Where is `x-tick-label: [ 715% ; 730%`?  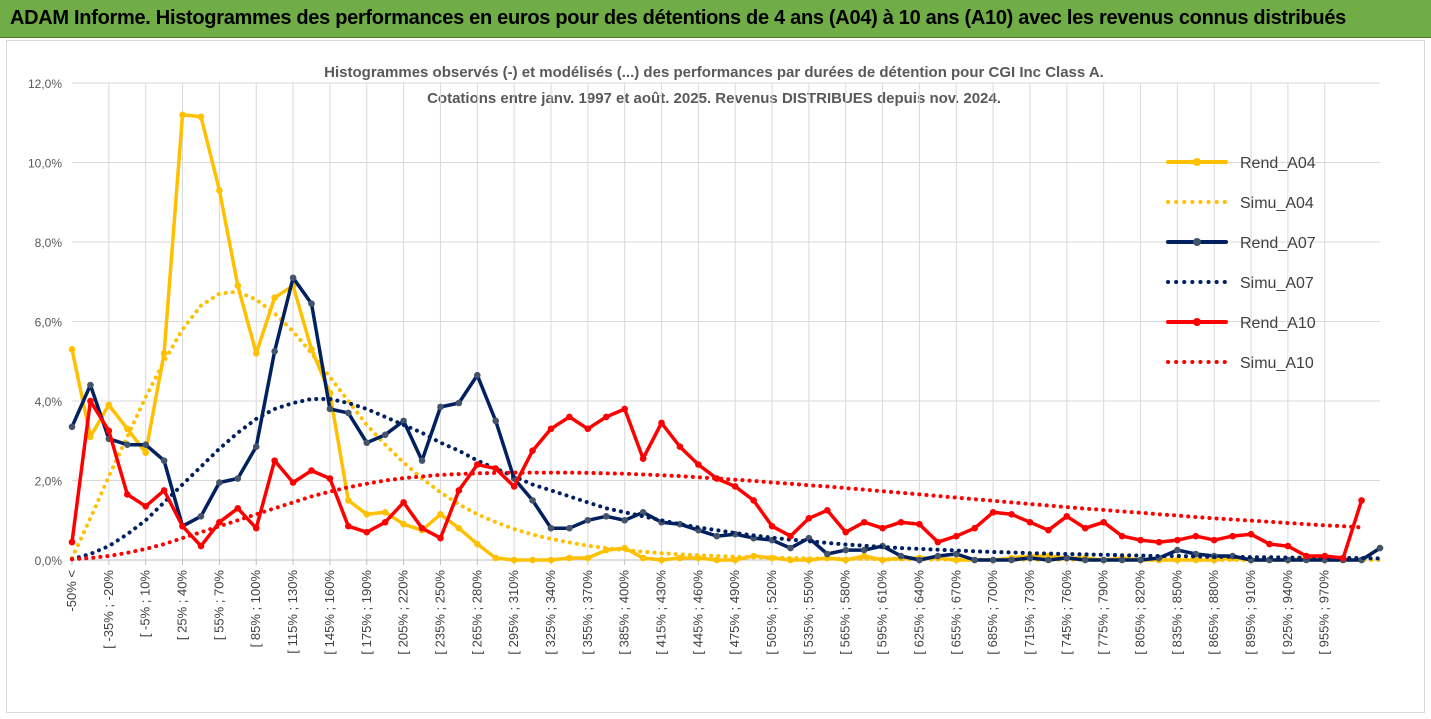 x-tick-label: [ 715% ; 730% is located at coordinates (1029, 612).